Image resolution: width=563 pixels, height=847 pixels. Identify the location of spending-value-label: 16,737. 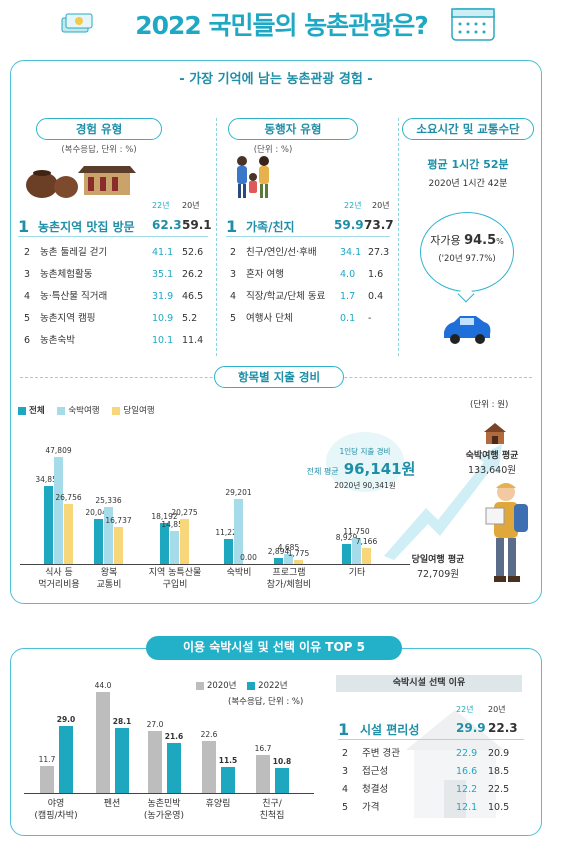
(118, 520).